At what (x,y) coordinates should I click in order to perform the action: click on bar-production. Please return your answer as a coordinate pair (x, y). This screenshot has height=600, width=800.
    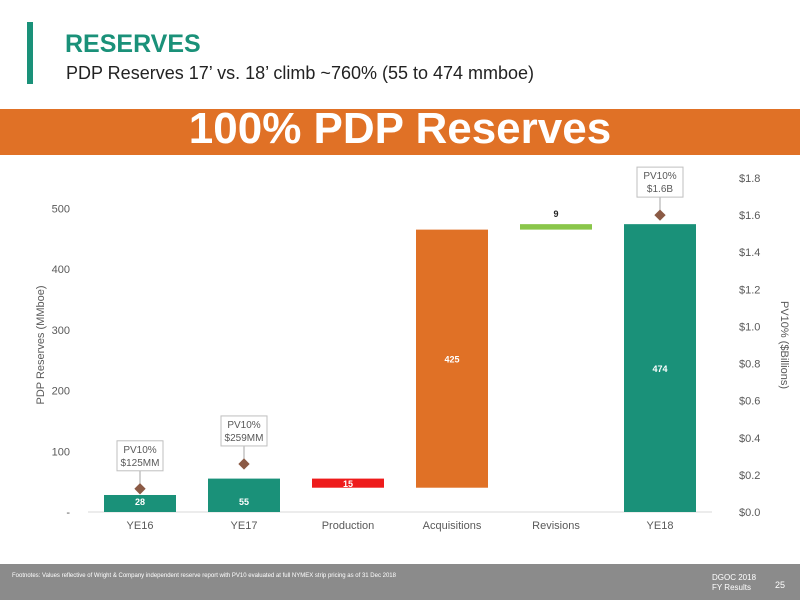
    Looking at the image, I should click on (348, 483).